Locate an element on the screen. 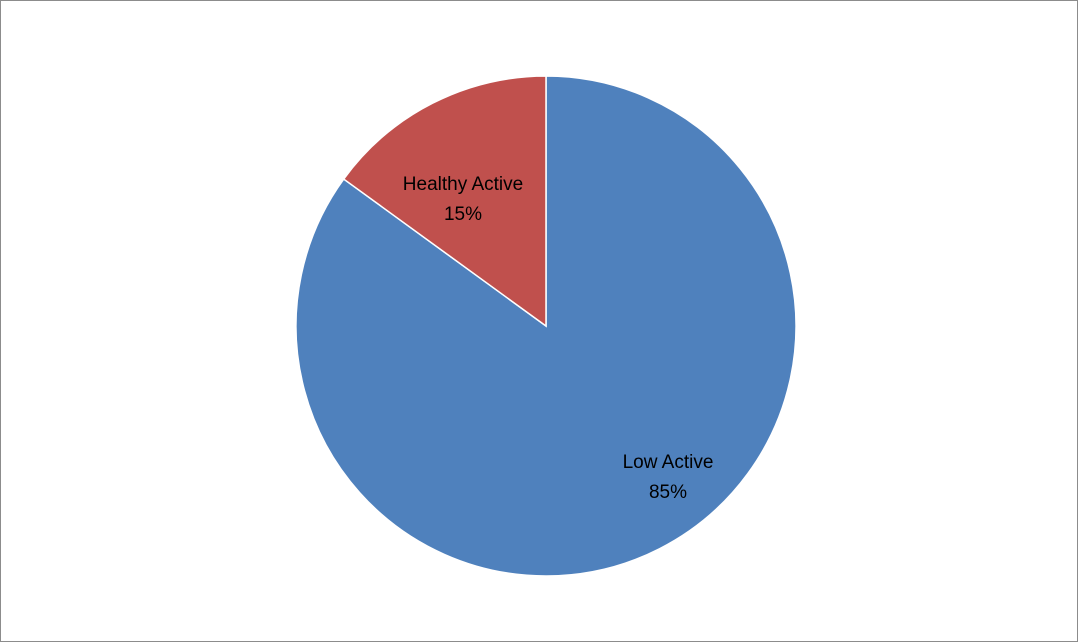 This screenshot has height=642, width=1078. pie-slice-healthy-active is located at coordinates (444, 201).